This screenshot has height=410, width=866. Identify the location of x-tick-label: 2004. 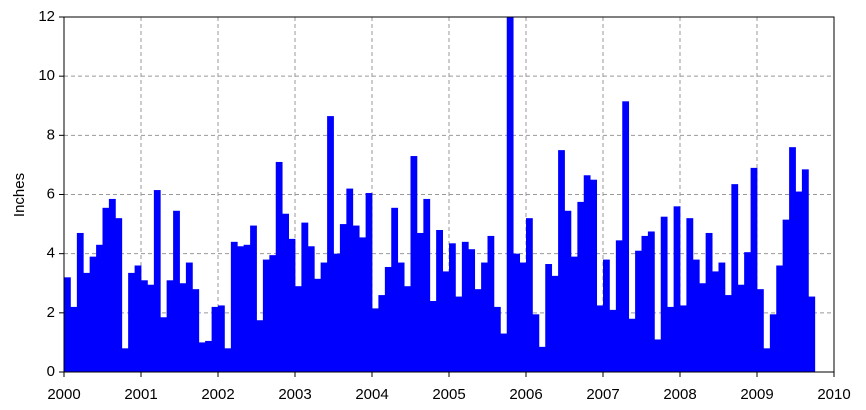
(371, 394).